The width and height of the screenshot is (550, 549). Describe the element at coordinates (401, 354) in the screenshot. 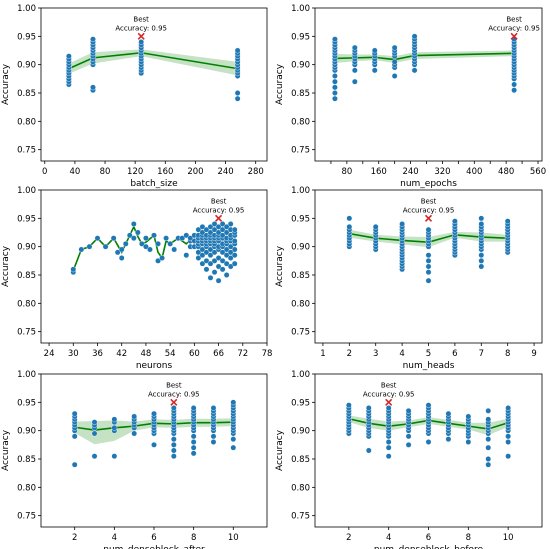

I see `x-tick-label: 4` at that location.